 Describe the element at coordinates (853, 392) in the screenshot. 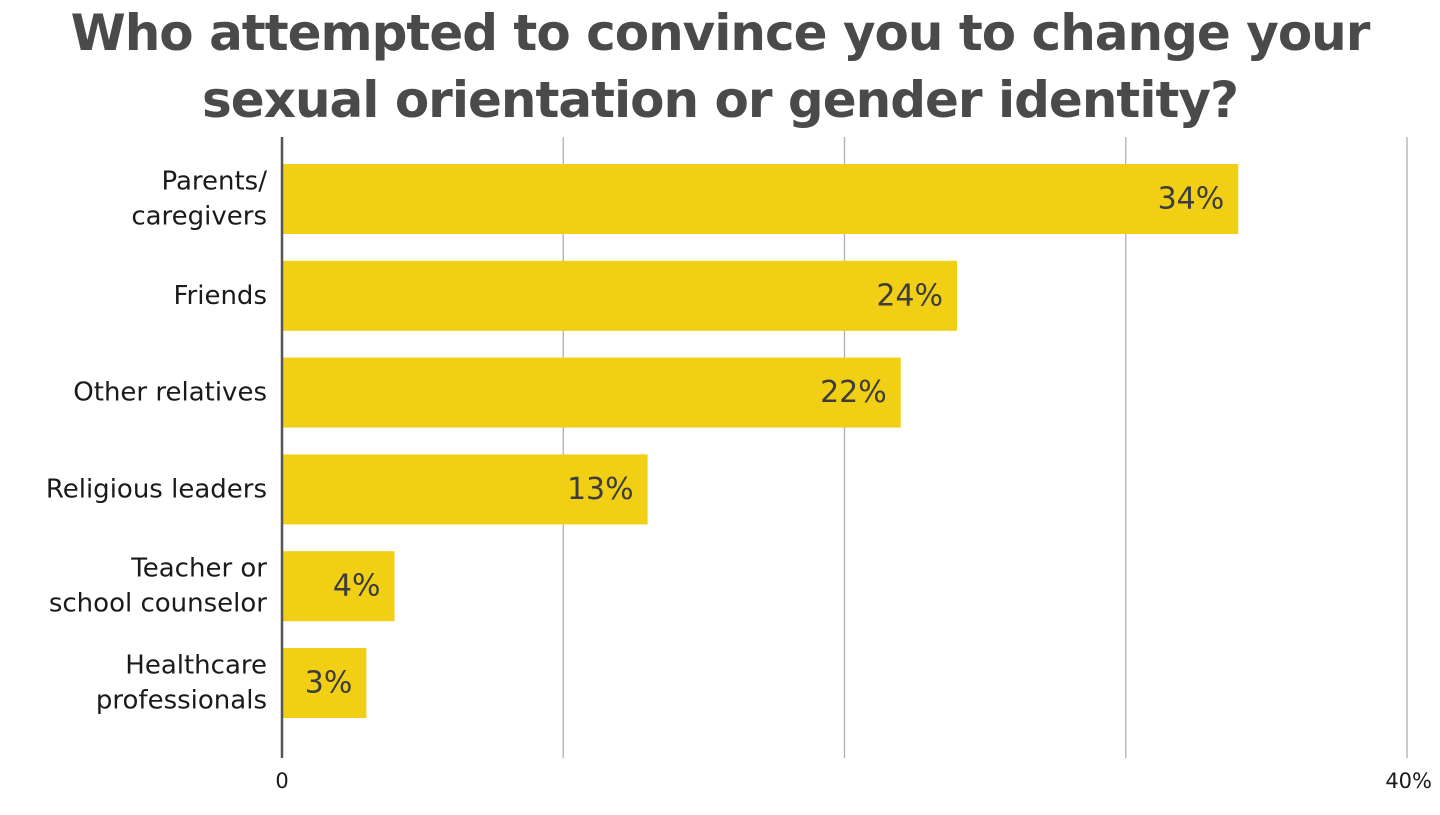

I see `value-label: 22%` at that location.